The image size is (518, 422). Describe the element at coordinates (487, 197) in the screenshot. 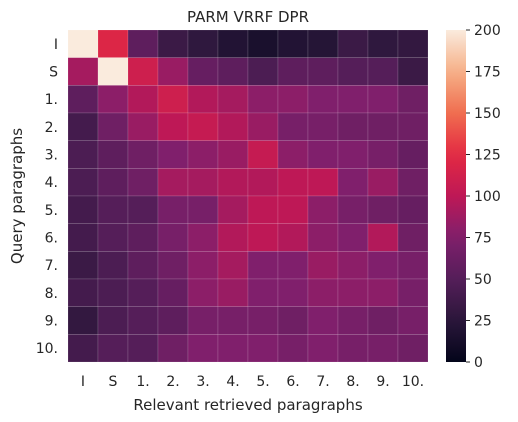

I see `colorbar-tick-label: 100` at that location.